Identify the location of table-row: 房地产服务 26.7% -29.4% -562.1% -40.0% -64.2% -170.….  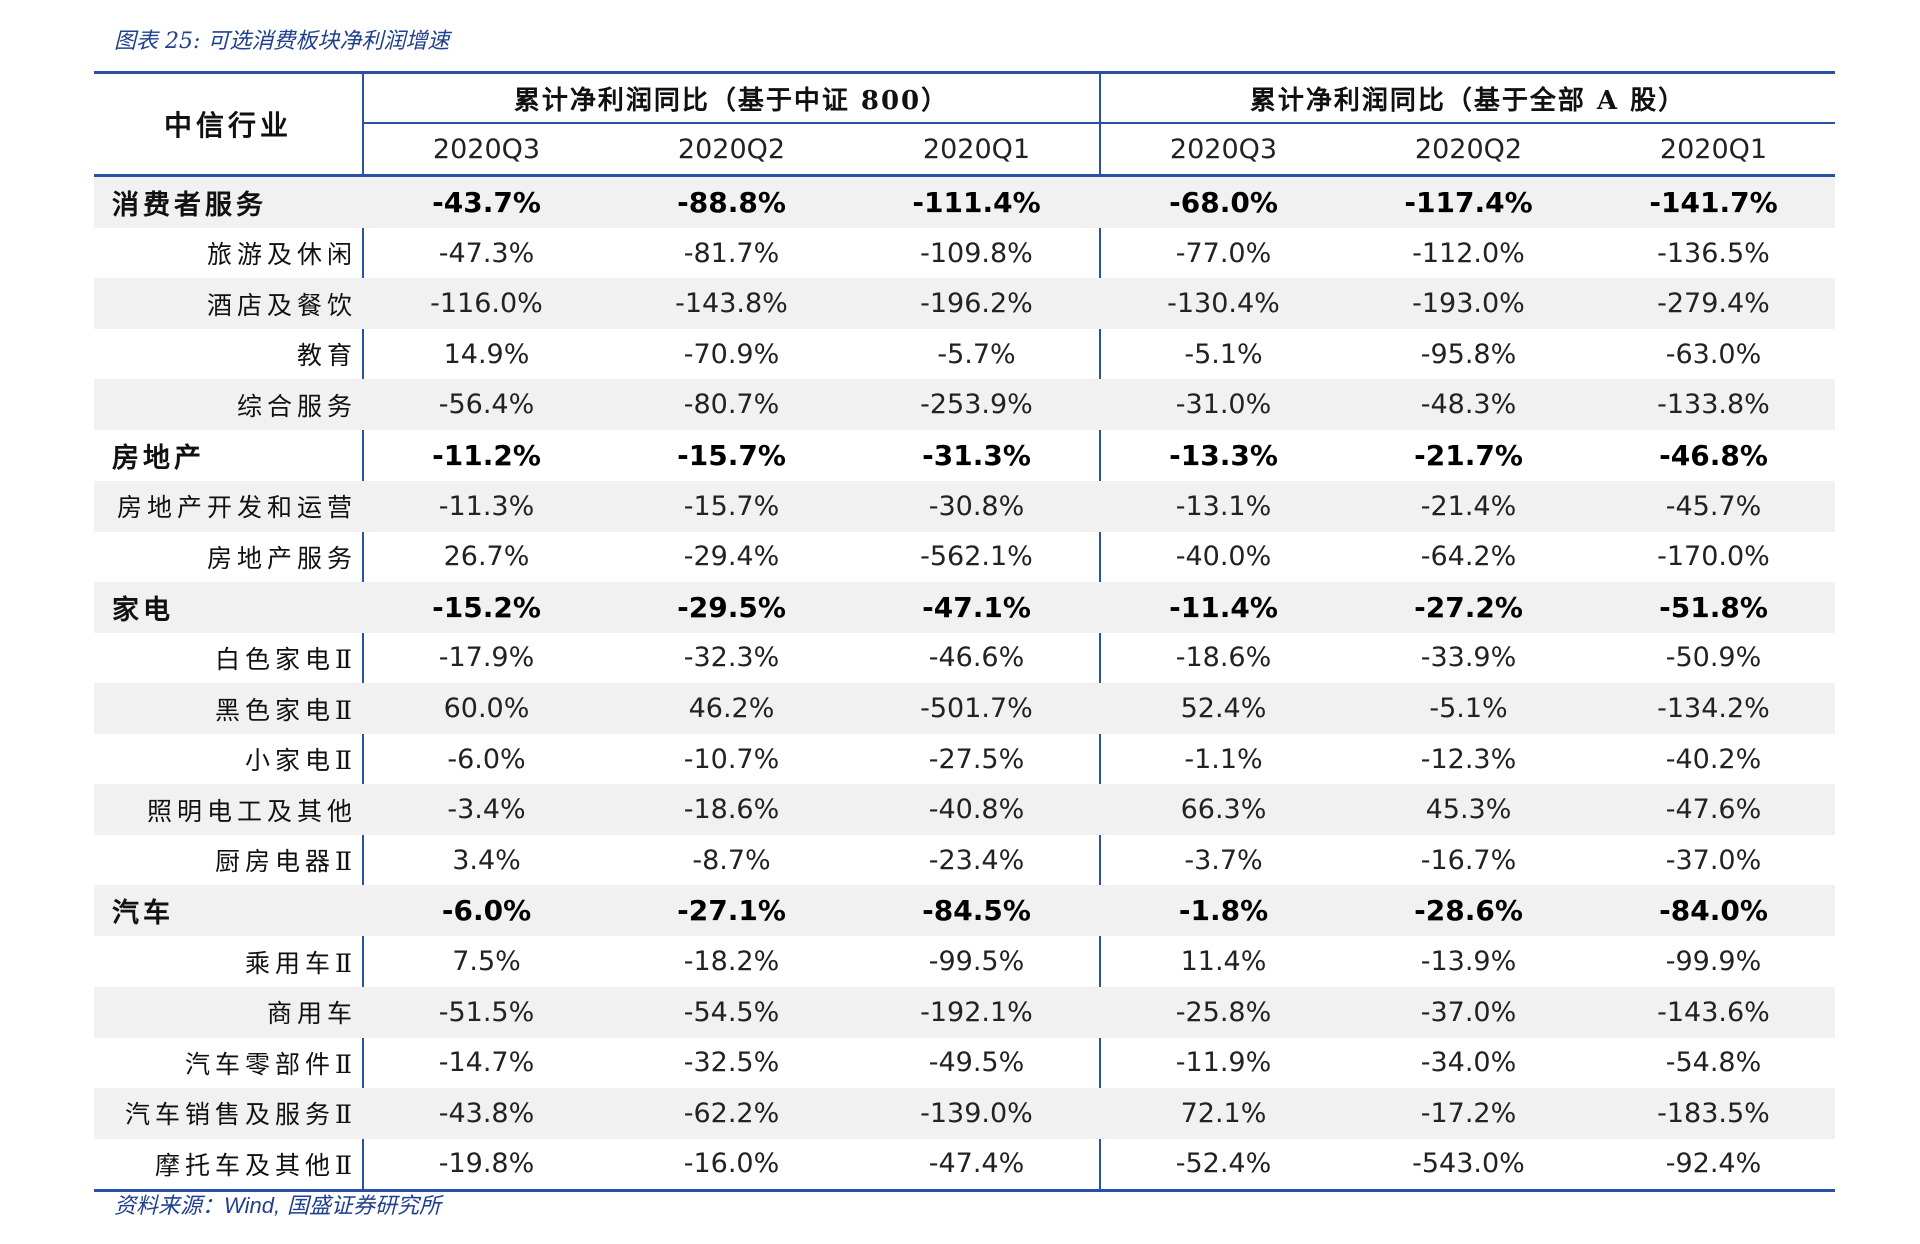
(964, 556).